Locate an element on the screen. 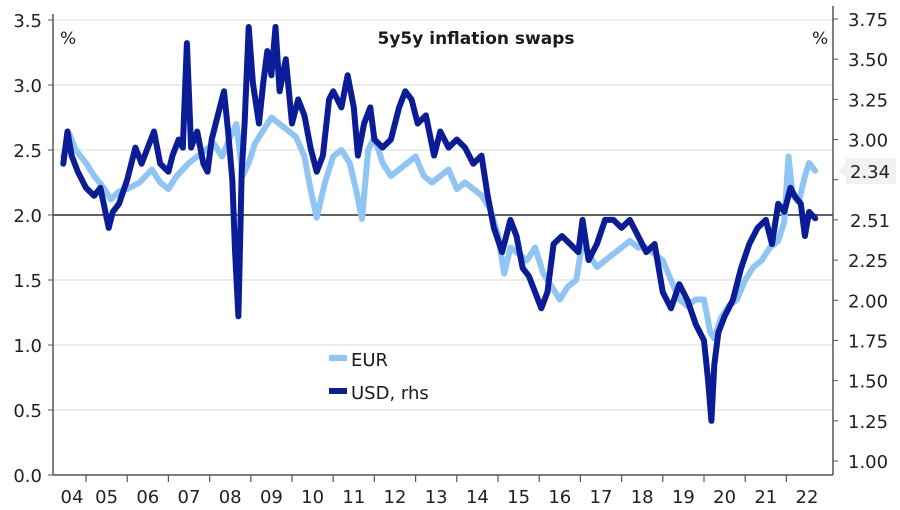 This screenshot has width=900, height=510. x-tick-label: 18 is located at coordinates (642, 497).